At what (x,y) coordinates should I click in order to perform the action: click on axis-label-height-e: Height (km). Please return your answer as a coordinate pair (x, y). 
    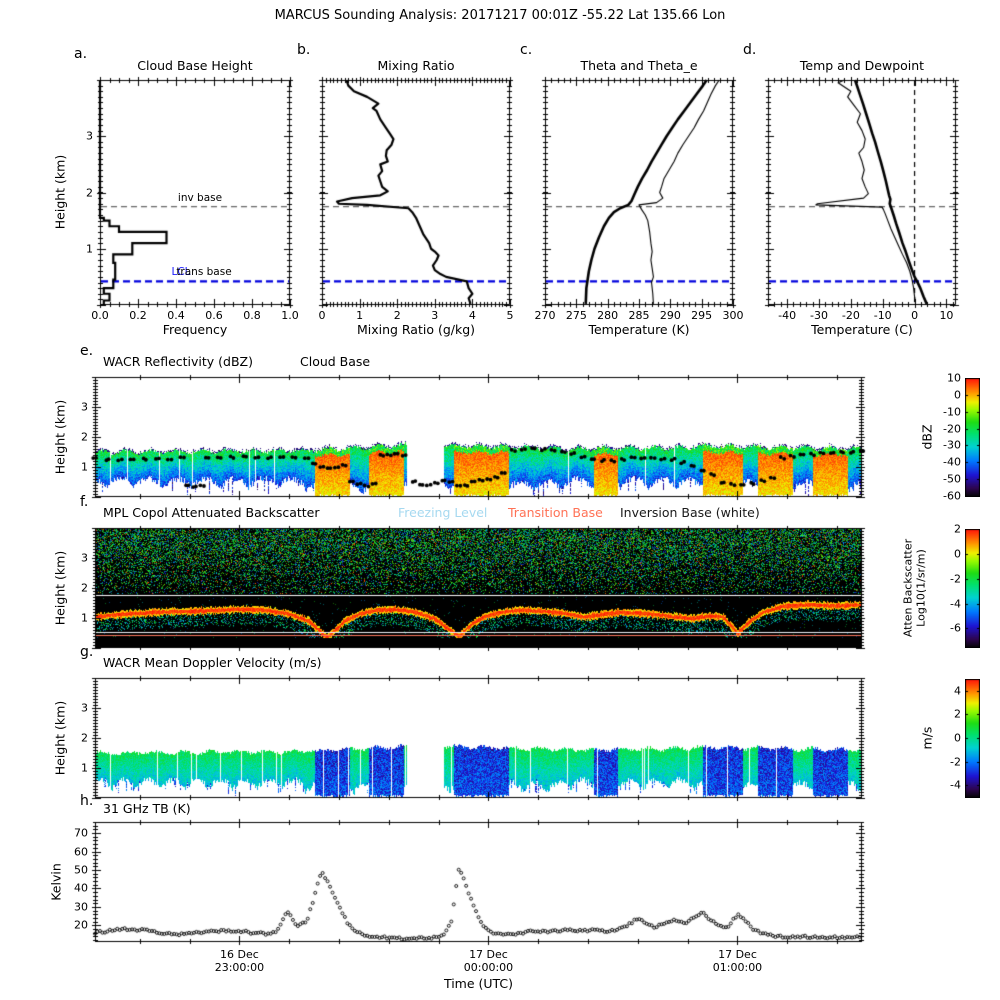
    Looking at the image, I should click on (60, 437).